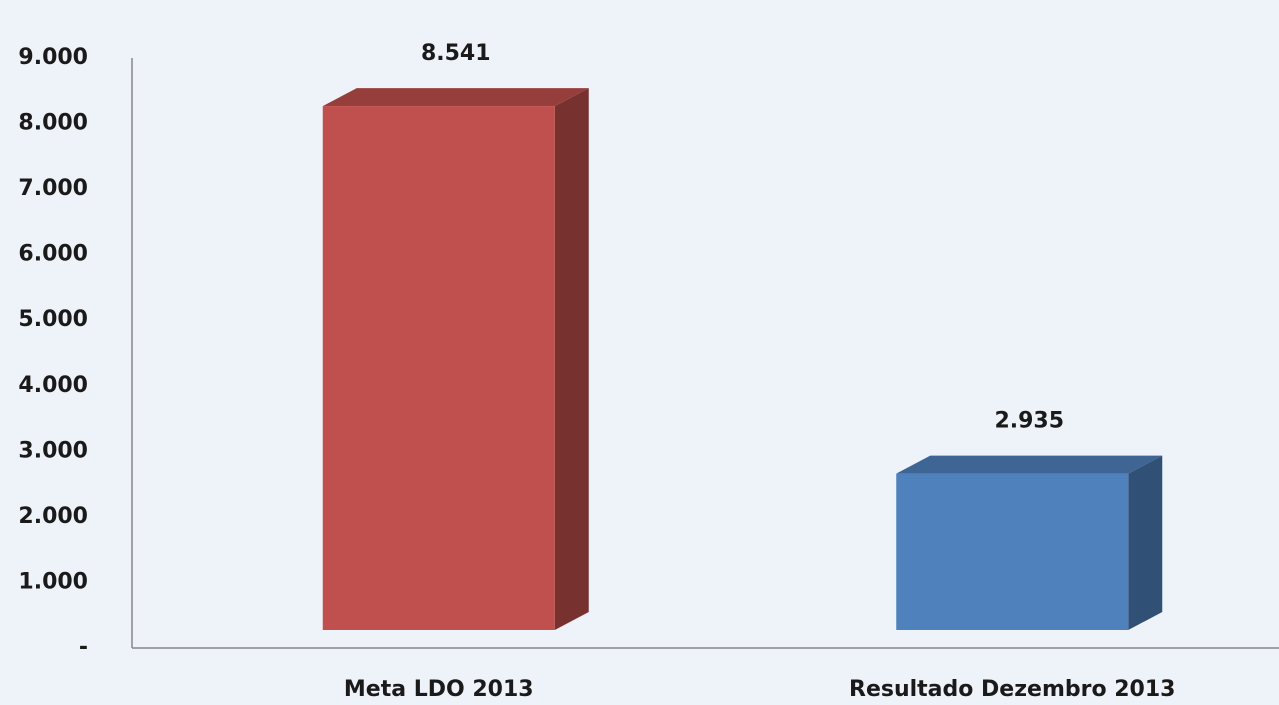  What do you see at coordinates (53, 319) in the screenshot?
I see `y-tick-label: 5.000` at bounding box center [53, 319].